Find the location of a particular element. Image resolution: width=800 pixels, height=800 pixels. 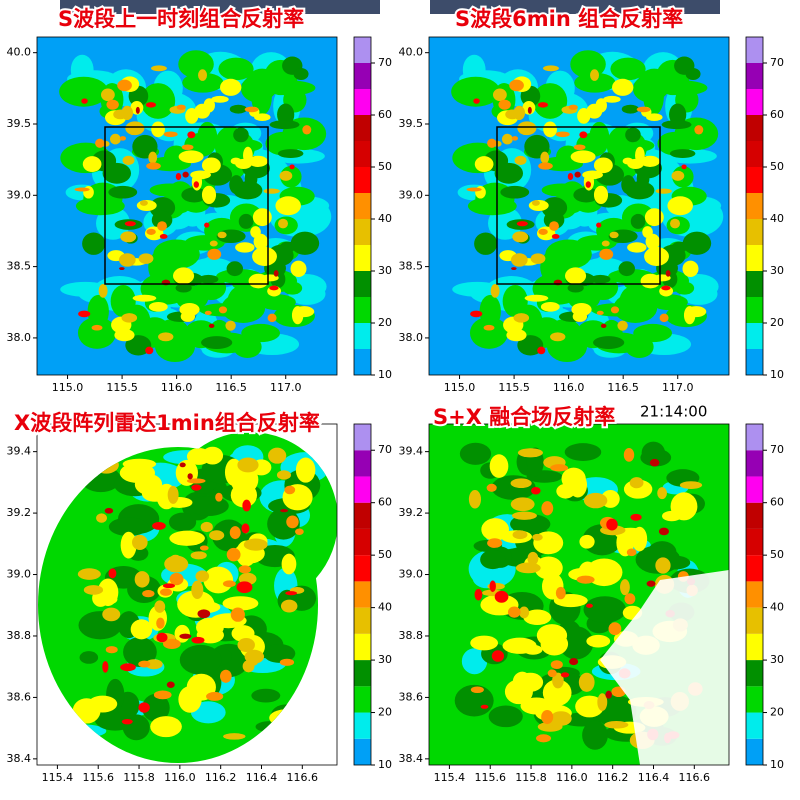

panel-title: S+X 融合场反射率 is located at coordinates (524, 417).